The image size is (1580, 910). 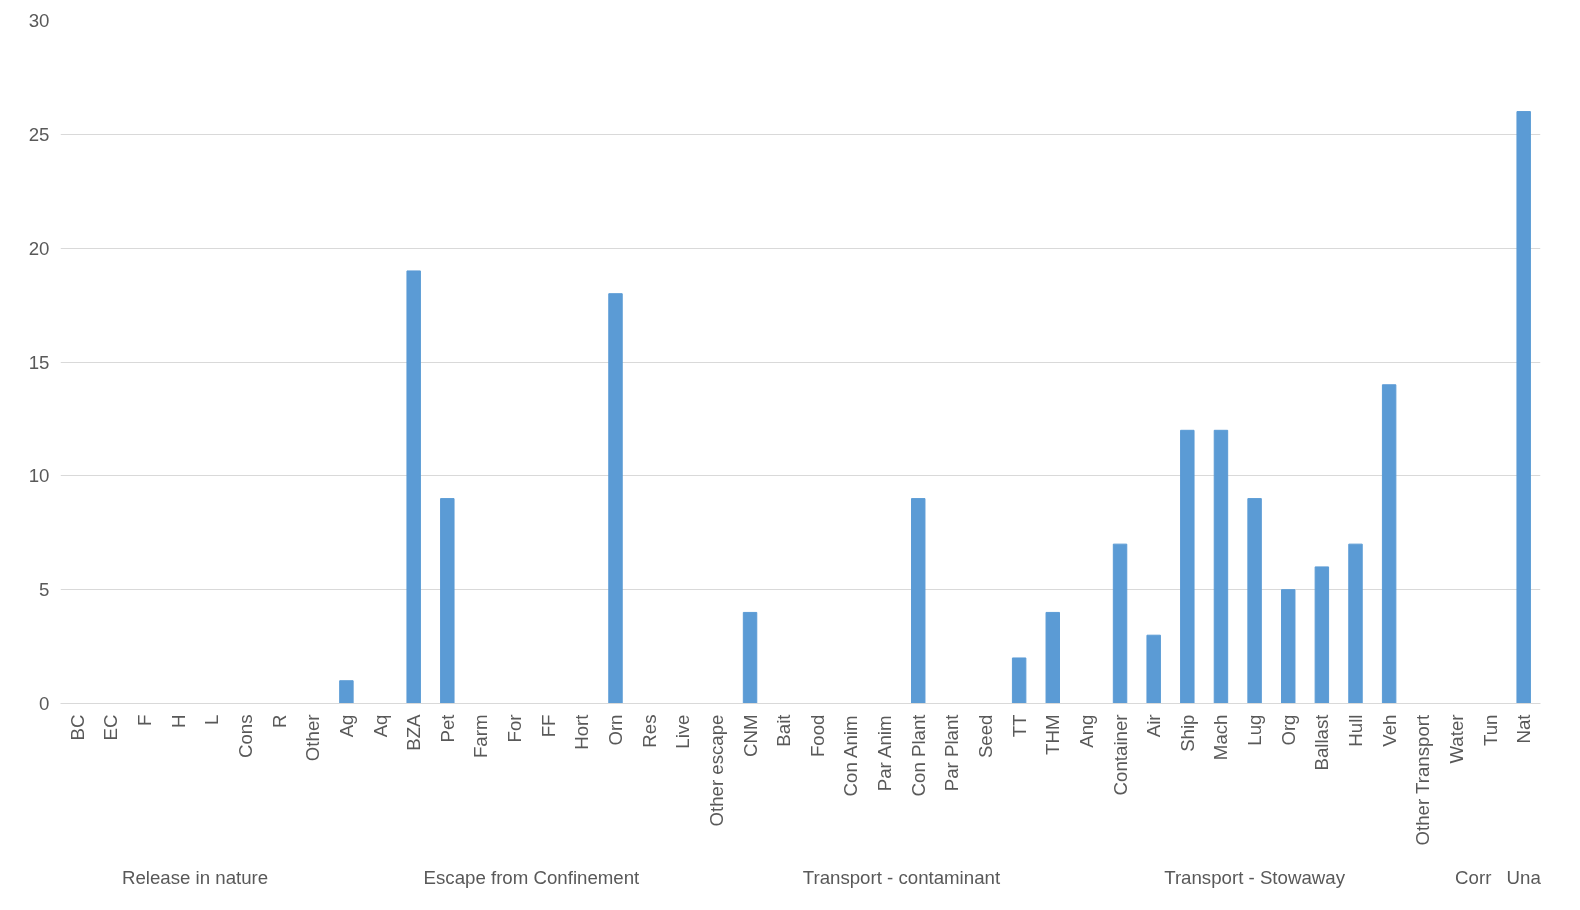 What do you see at coordinates (1187, 733) in the screenshot?
I see `x-tick-label: Ship` at bounding box center [1187, 733].